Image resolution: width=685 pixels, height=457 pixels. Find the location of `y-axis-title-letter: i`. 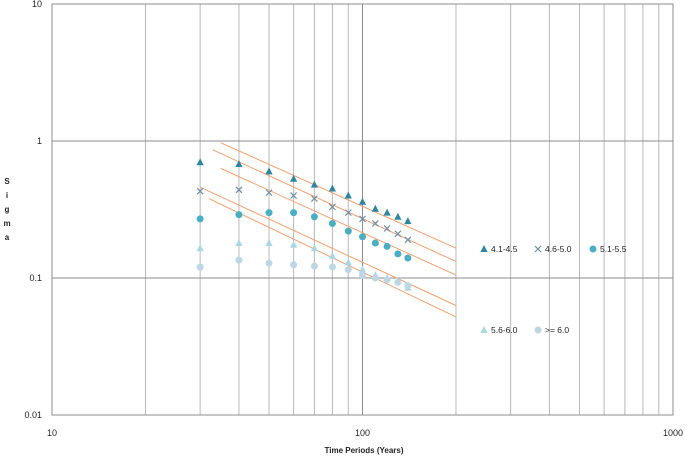

y-axis-title-letter: i is located at coordinates (7, 195).